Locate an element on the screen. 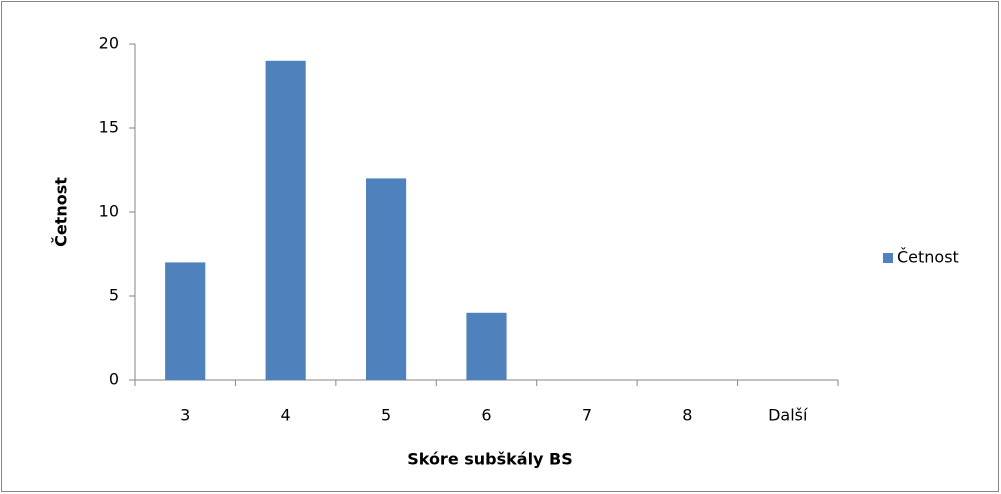  x-axis-label: Skóre subškály BS is located at coordinates (490, 459).